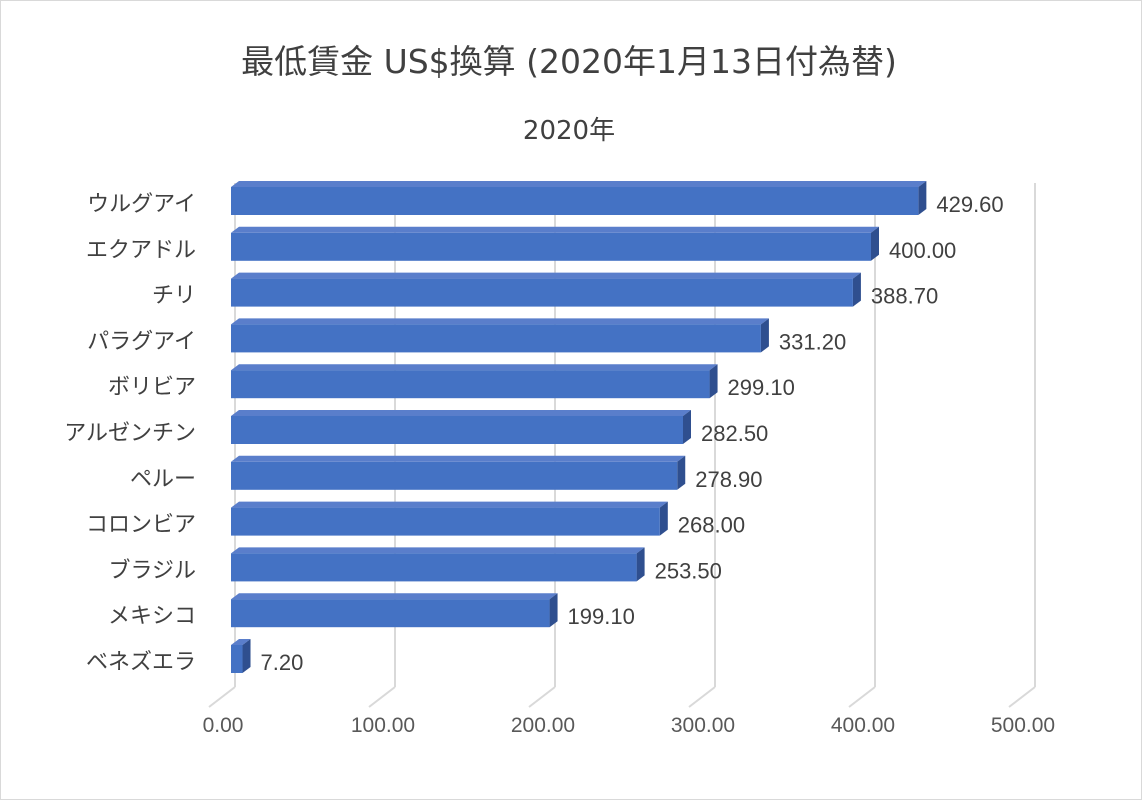 Image resolution: width=1142 pixels, height=800 pixels. I want to click on x-tick-label: 500.00, so click(1023, 725).